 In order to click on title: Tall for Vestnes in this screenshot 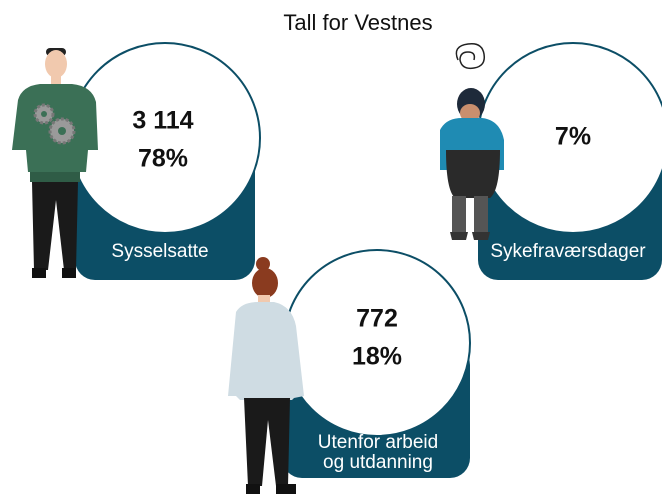, I will do `click(357, 22)`.